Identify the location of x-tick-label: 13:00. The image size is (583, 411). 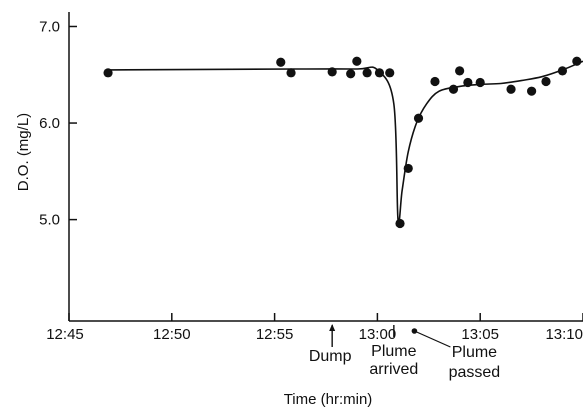
(378, 334).